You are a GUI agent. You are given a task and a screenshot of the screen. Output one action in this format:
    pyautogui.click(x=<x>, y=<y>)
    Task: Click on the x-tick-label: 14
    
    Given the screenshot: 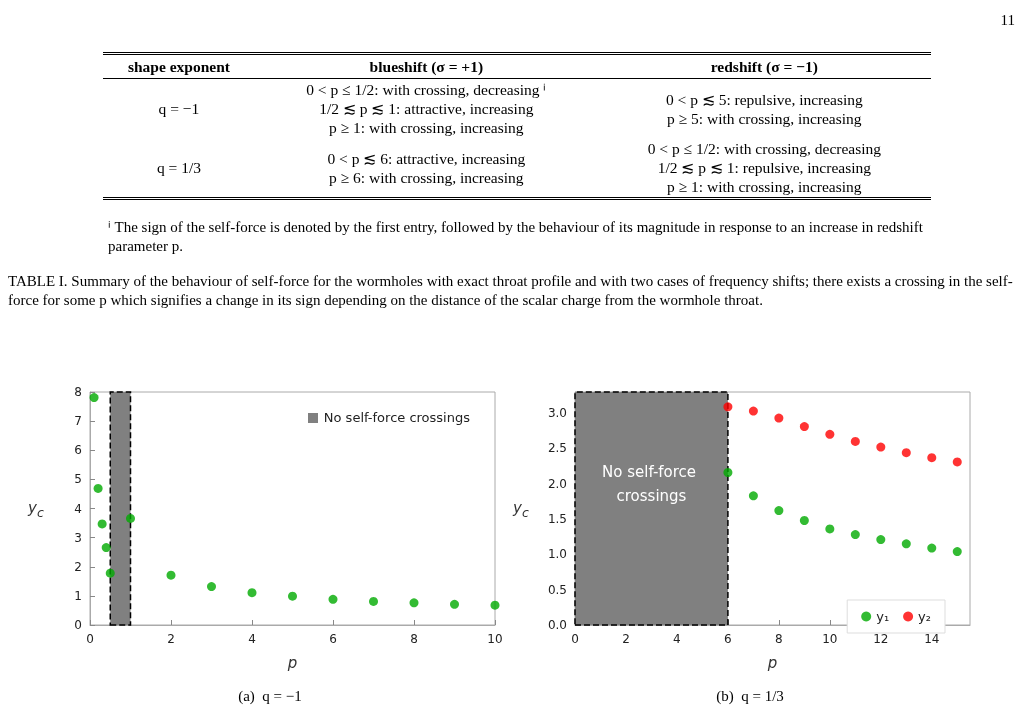 What is the action you would take?
    pyautogui.click(x=932, y=639)
    